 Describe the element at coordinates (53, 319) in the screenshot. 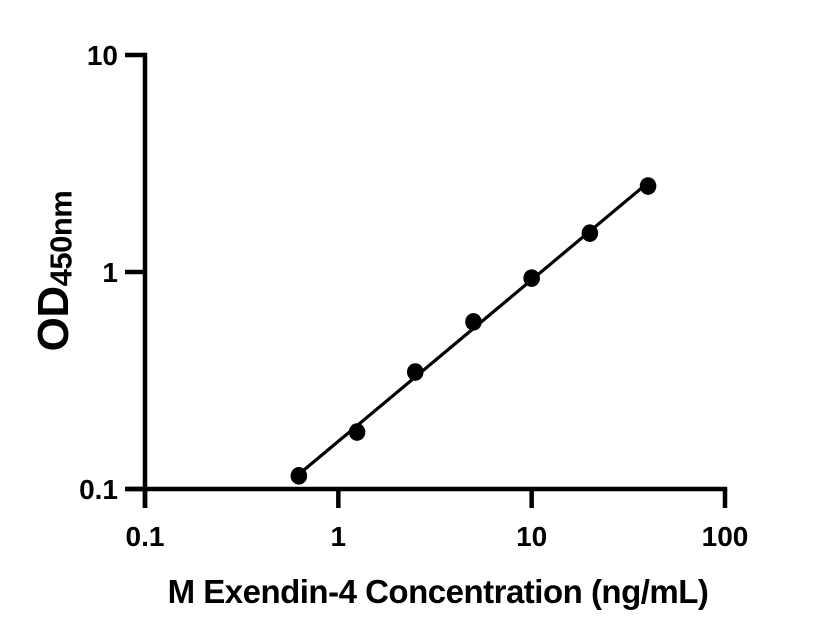

I see `y-axis-title-main: OD` at that location.